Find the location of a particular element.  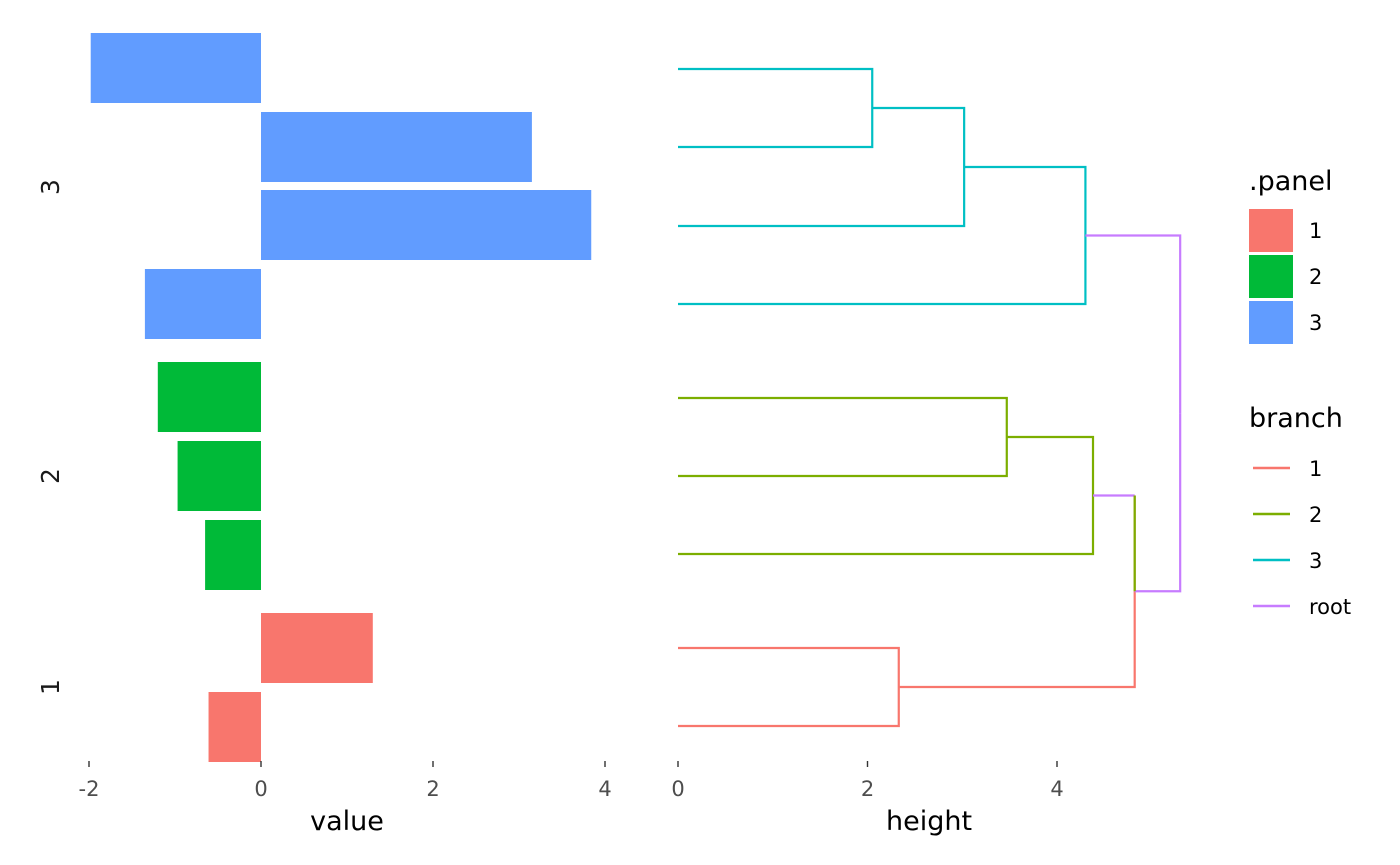

panel-legend-label: 1 is located at coordinates (1315, 231).